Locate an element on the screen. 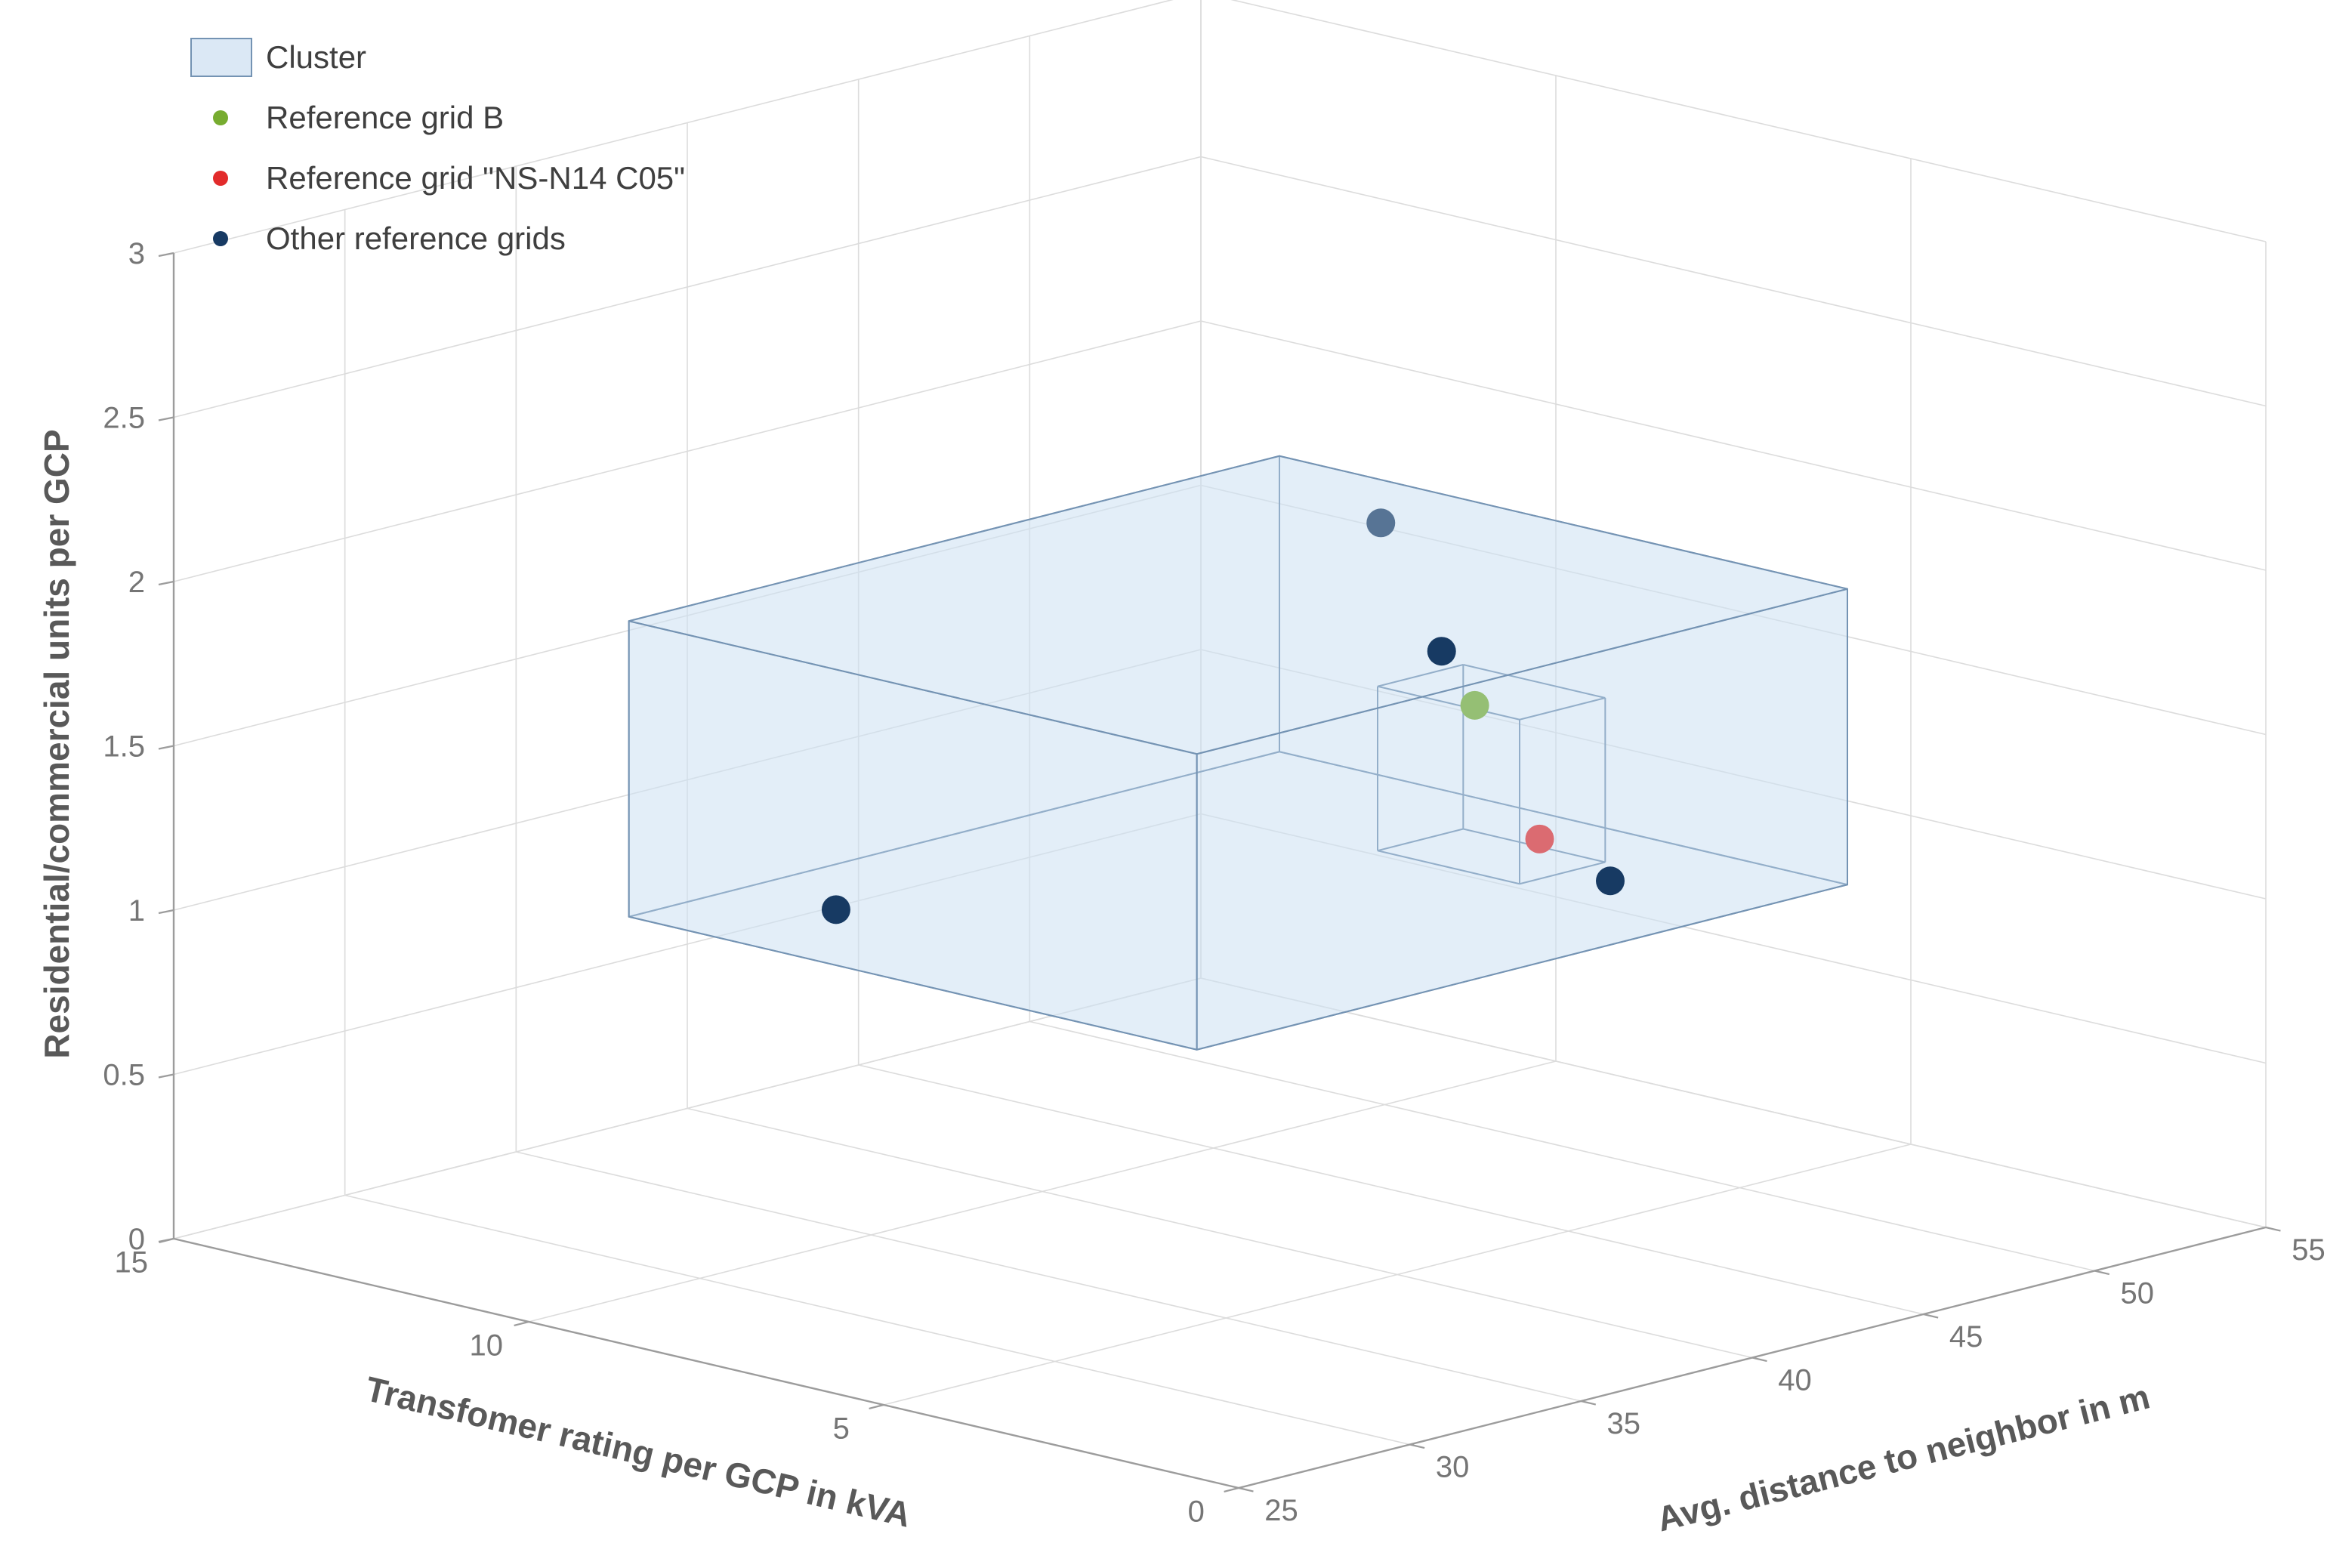  legend-label-reference-grid-b: Reference grid B is located at coordinates (385, 117).